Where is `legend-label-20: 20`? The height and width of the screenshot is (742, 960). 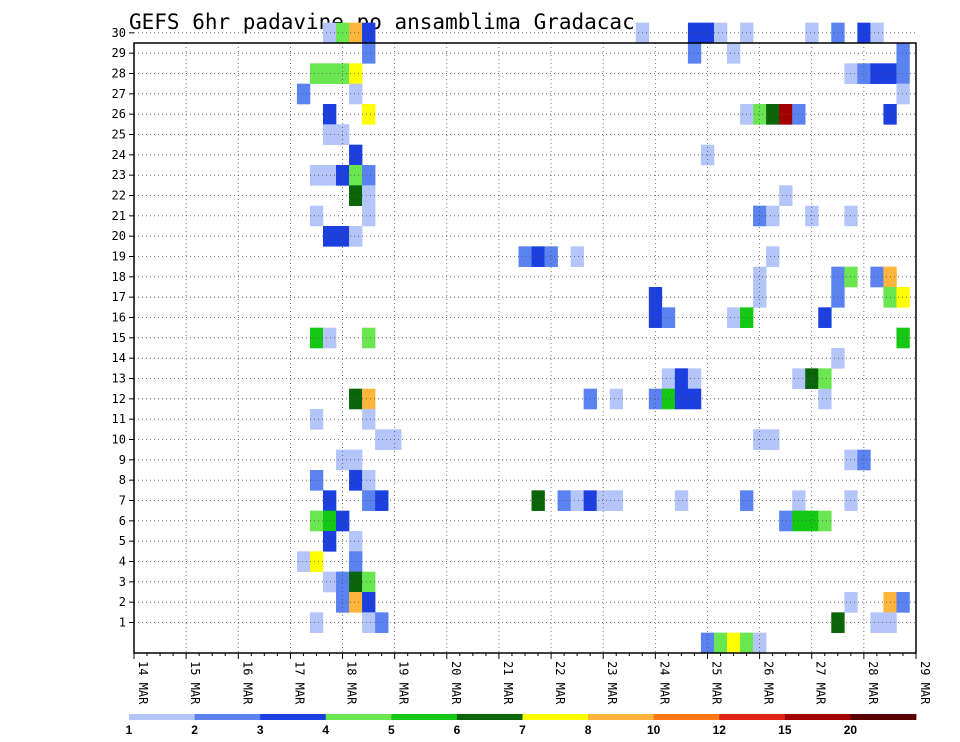 legend-label-20: 20 is located at coordinates (851, 730).